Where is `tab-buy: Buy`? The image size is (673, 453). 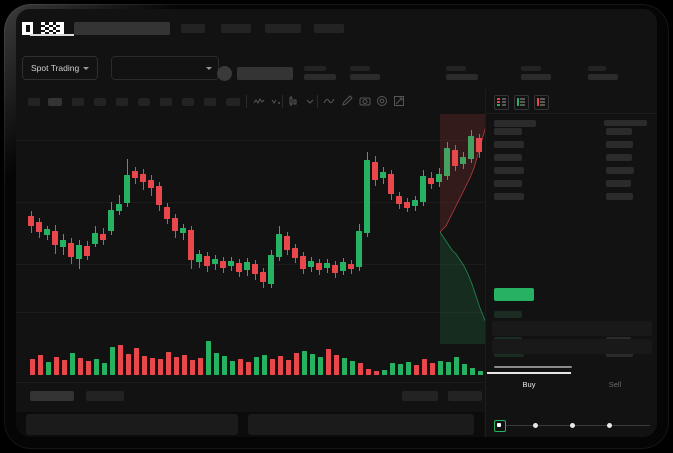
tab-buy: Buy is located at coordinates (529, 384).